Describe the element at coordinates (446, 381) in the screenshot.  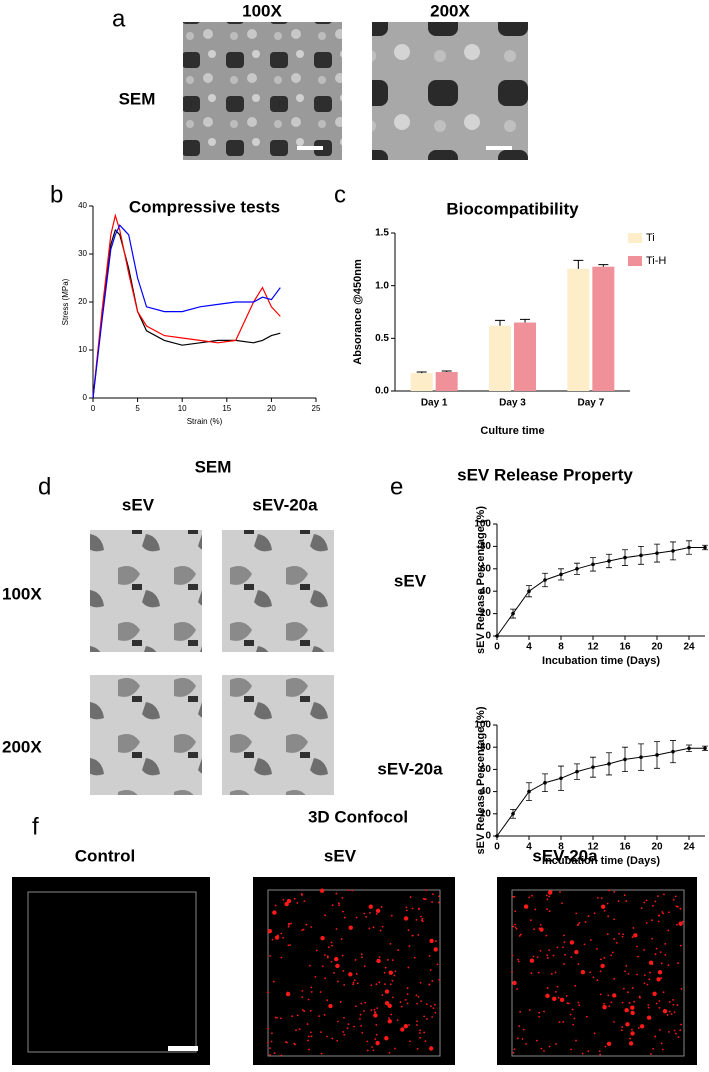
I see `bar` at that location.